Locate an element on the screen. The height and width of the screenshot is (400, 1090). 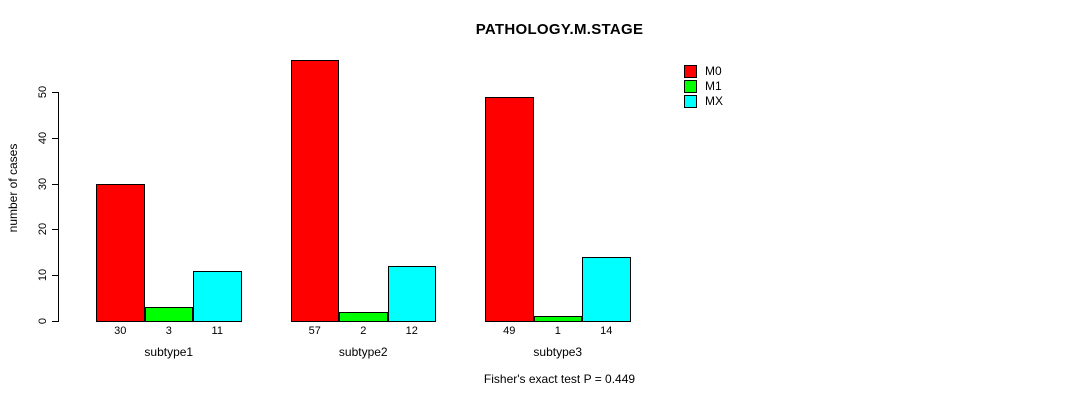
legend-swatch-m0 is located at coordinates (690, 71).